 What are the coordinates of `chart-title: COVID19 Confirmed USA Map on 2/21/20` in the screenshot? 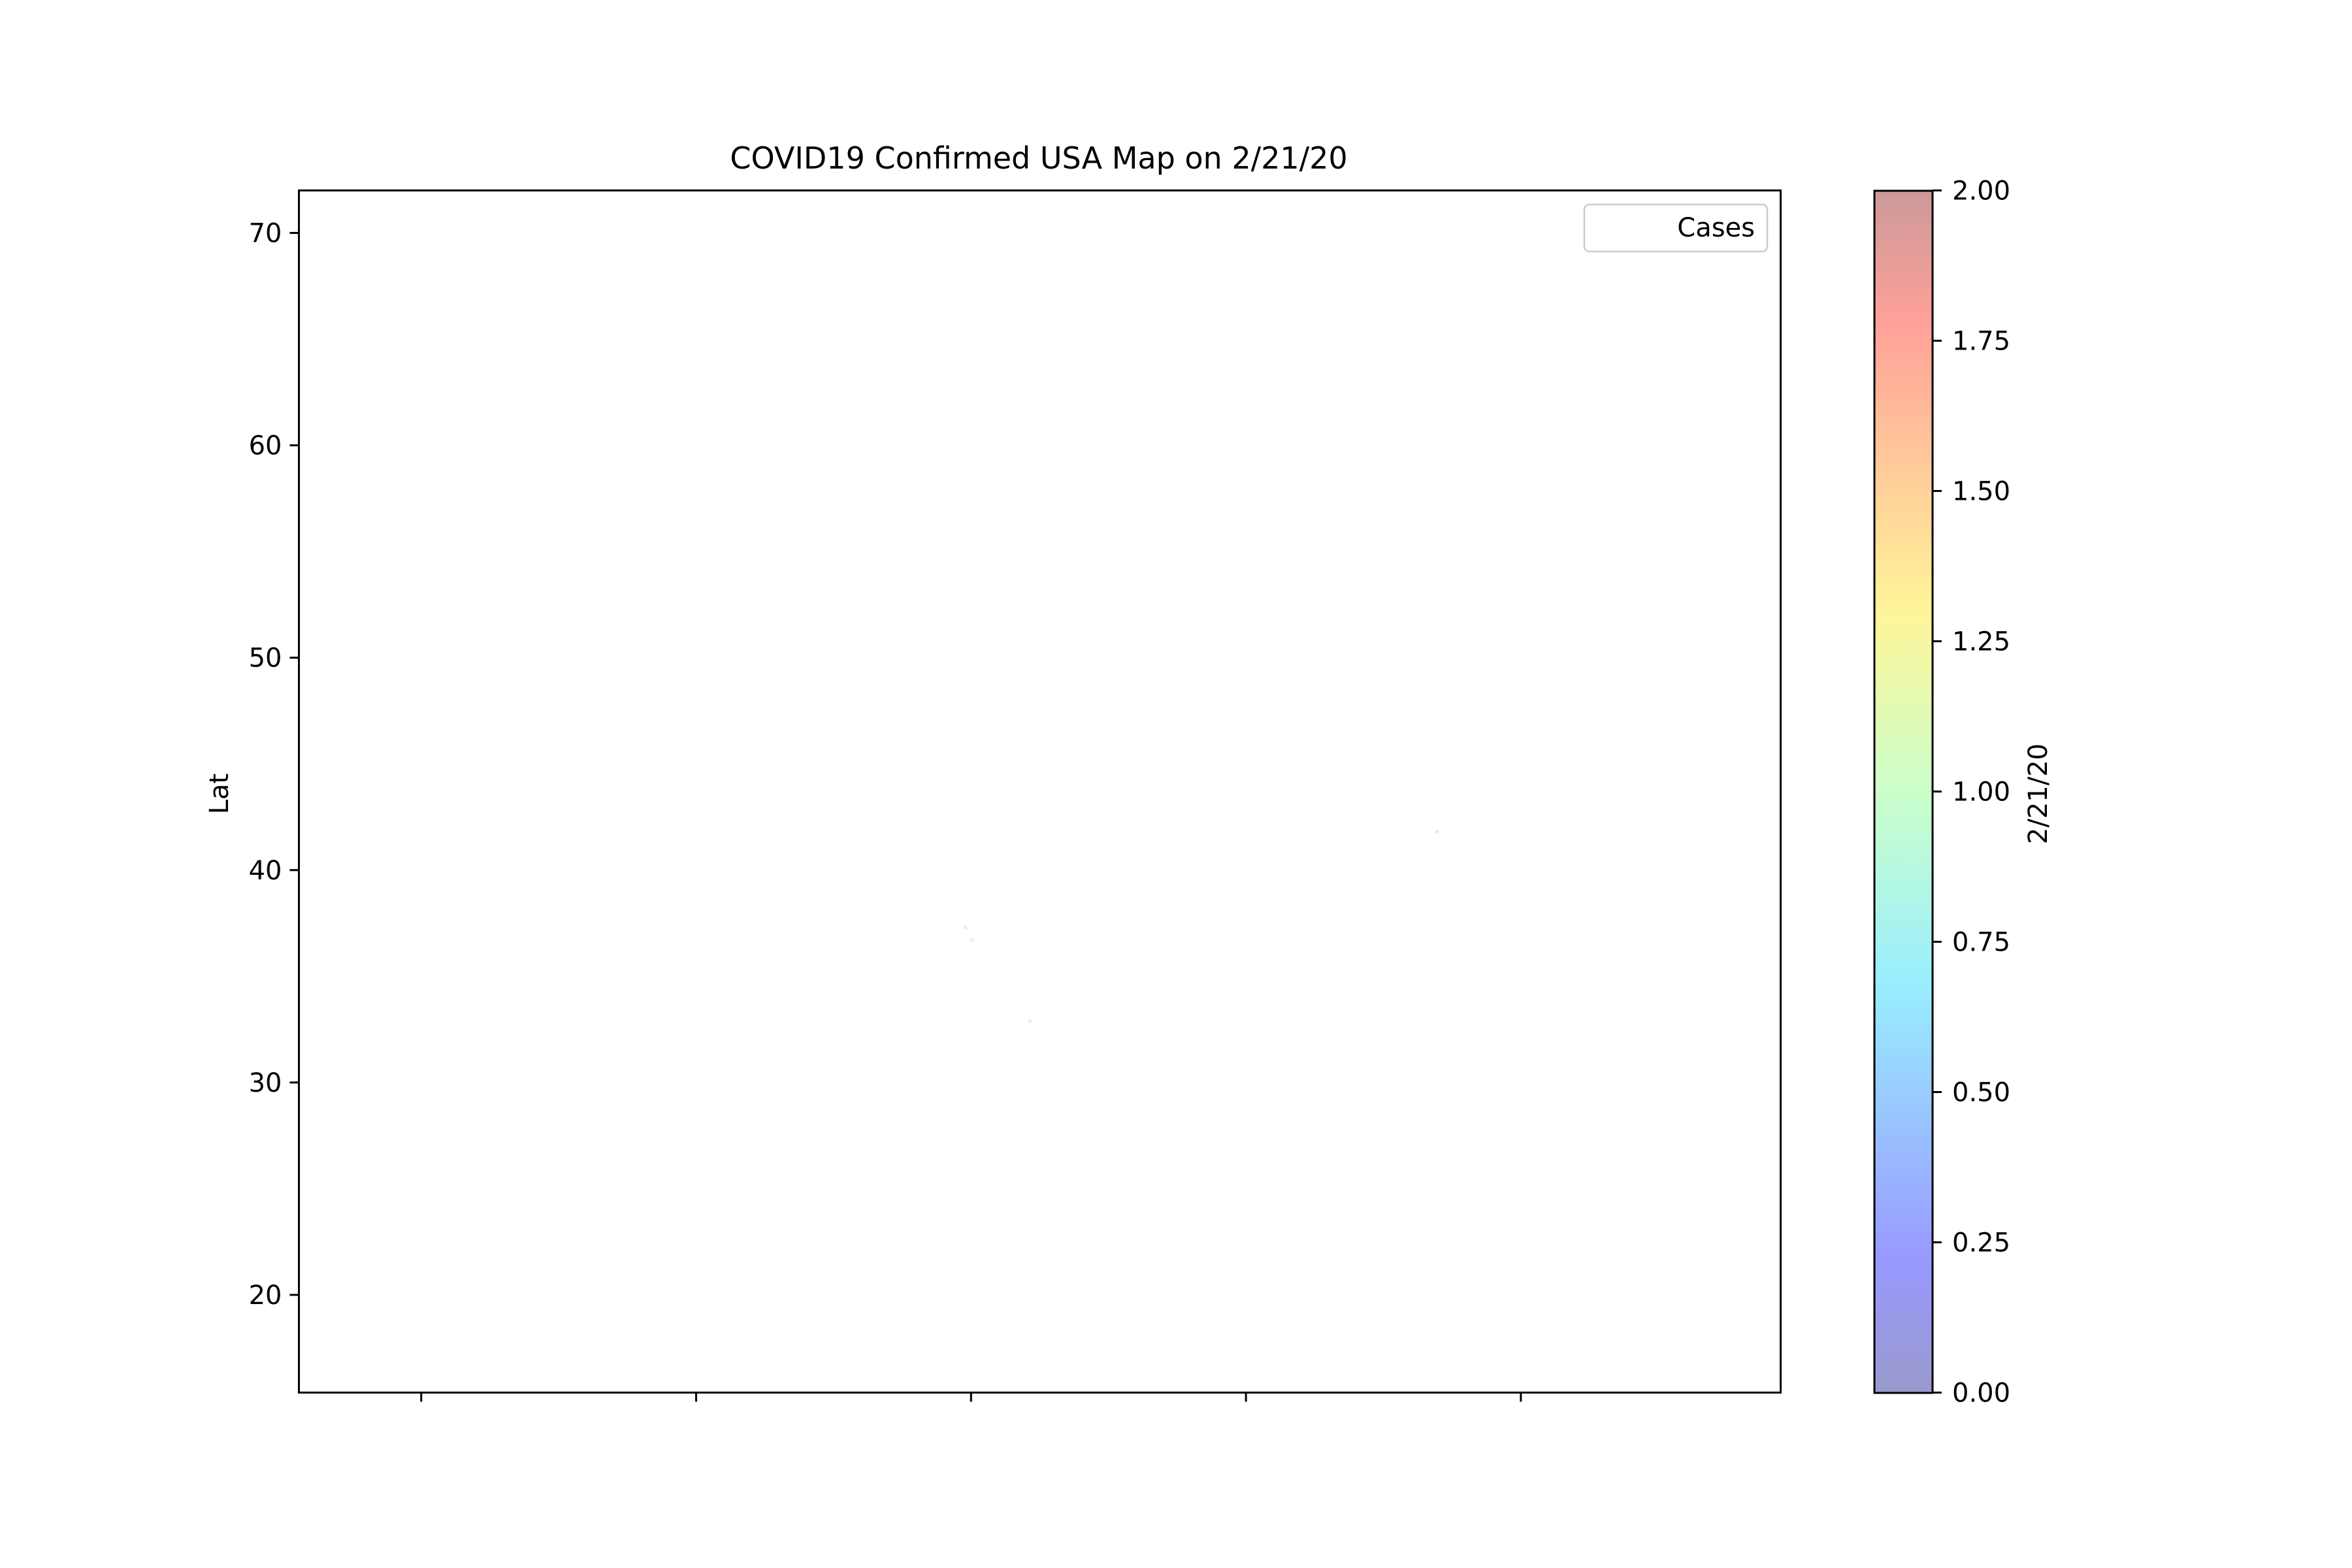 It's located at (1038, 158).